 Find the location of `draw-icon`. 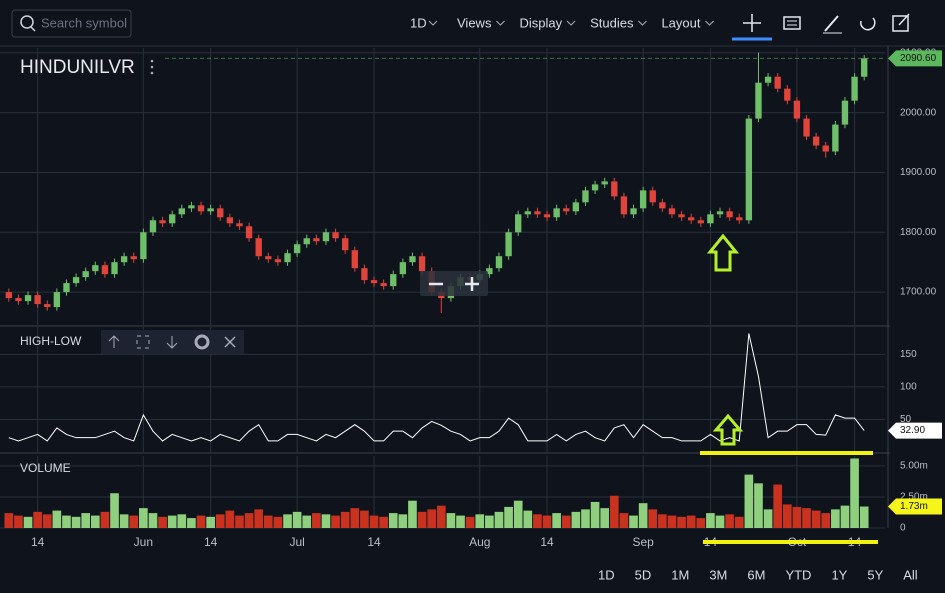

draw-icon is located at coordinates (832, 24).